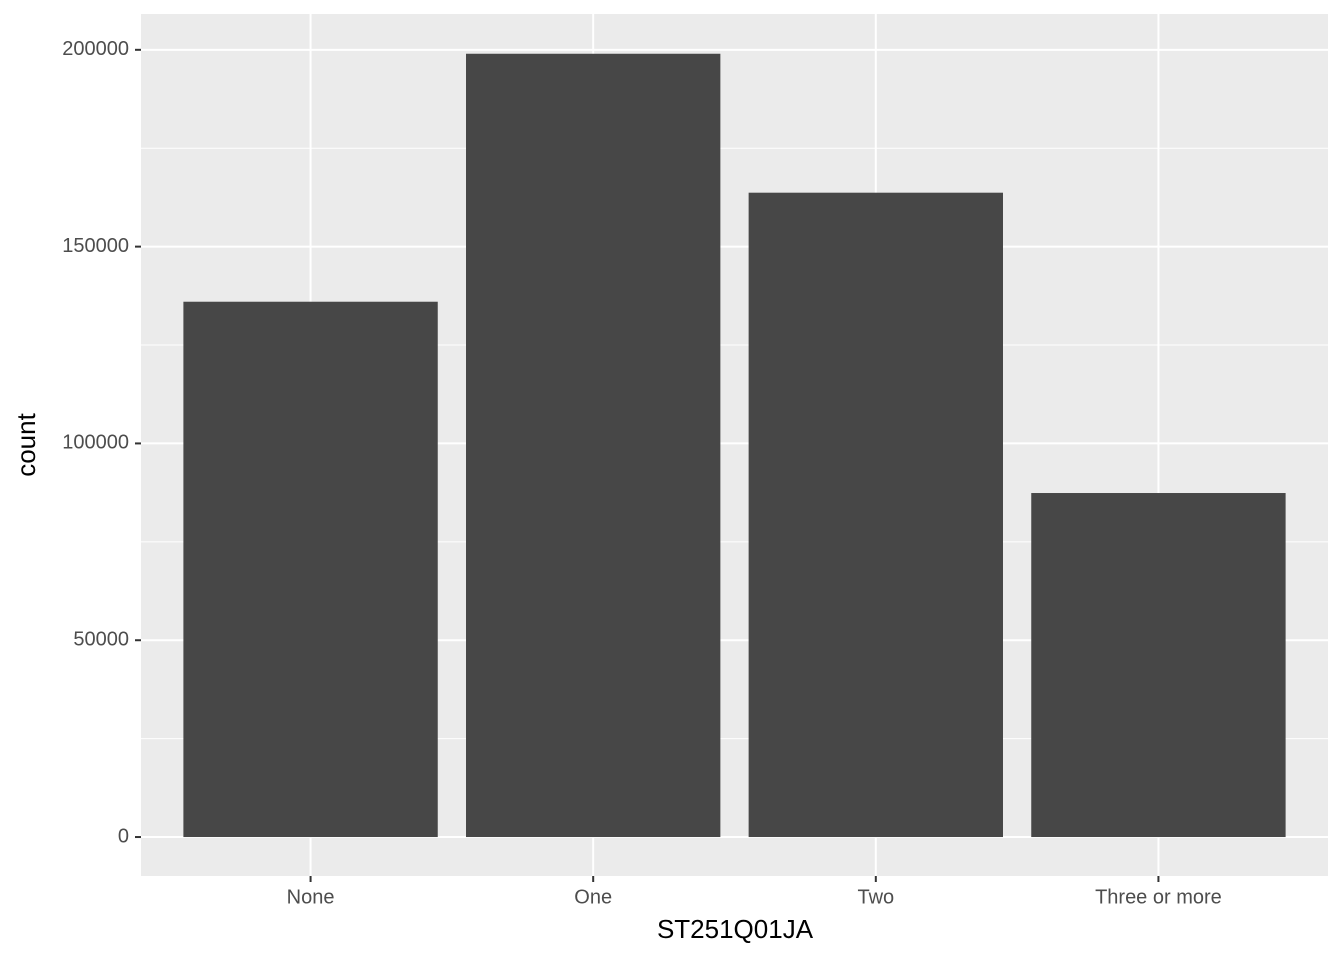 The height and width of the screenshot is (960, 1344). Describe the element at coordinates (875, 897) in the screenshot. I see `x-tick-label: Two` at that location.